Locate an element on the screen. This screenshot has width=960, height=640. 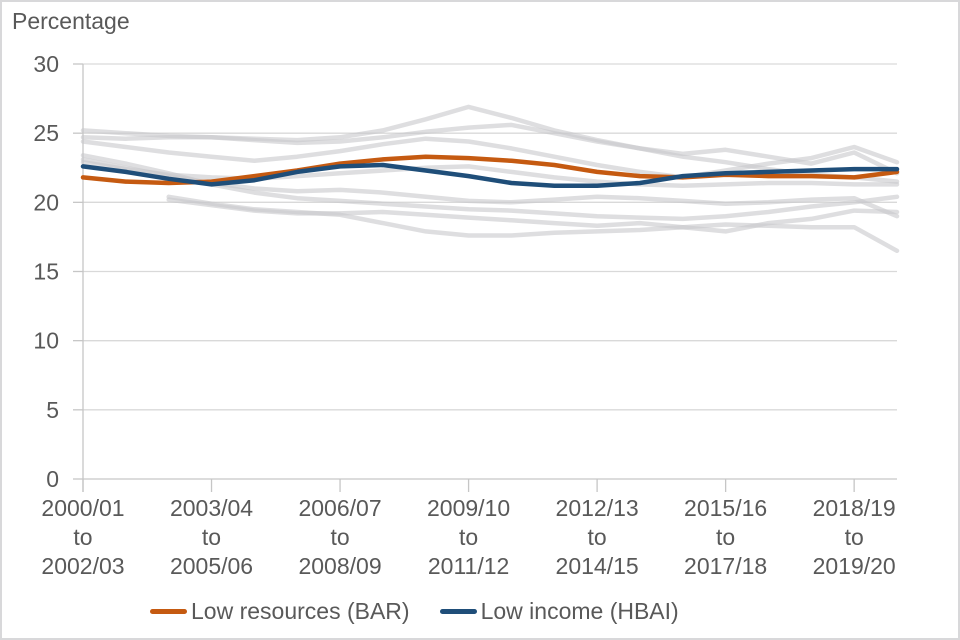
legend-entry-low-resources: Low resources (BAR) is located at coordinates (280, 611).